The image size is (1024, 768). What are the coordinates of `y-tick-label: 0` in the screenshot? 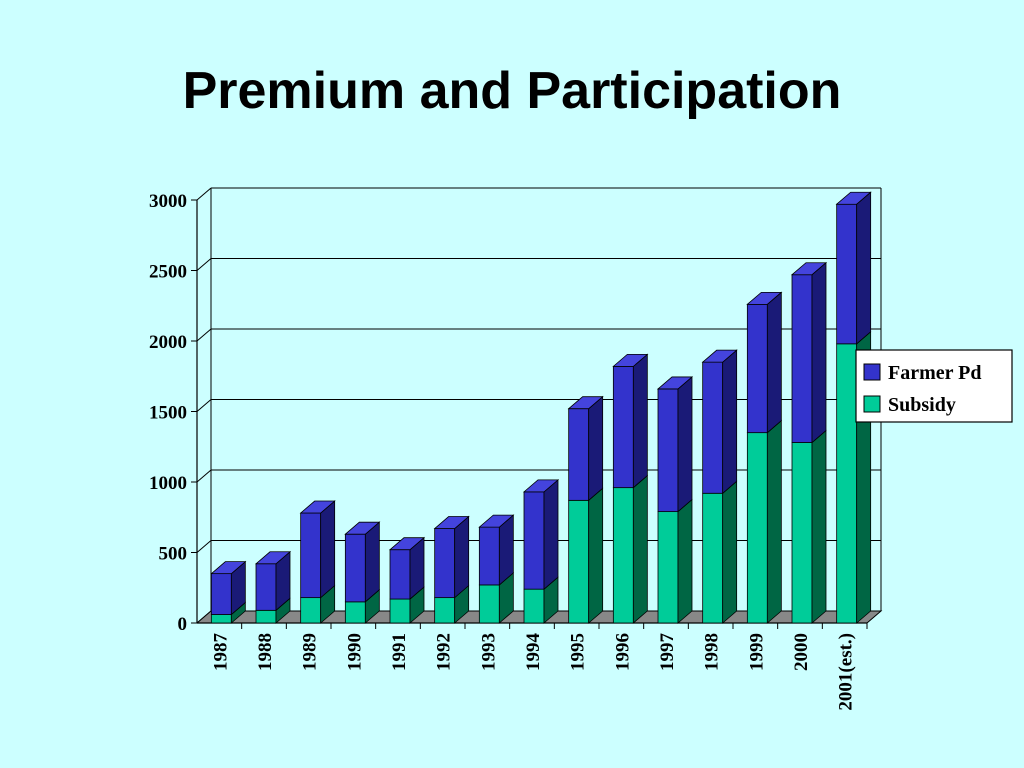 It's located at (183, 624).